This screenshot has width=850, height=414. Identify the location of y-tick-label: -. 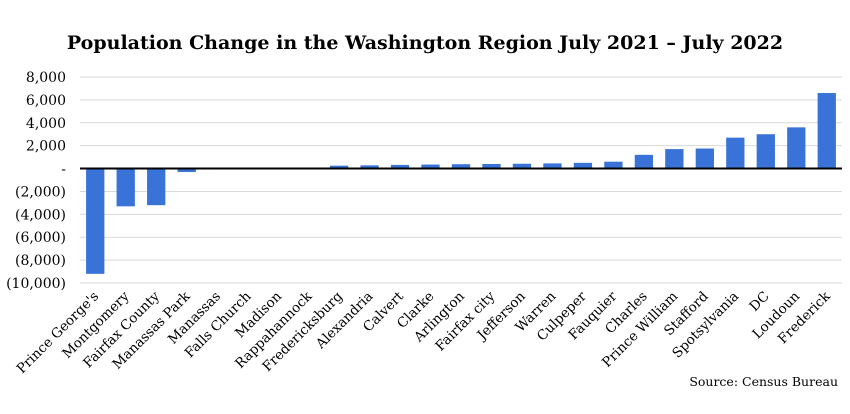
(63, 170).